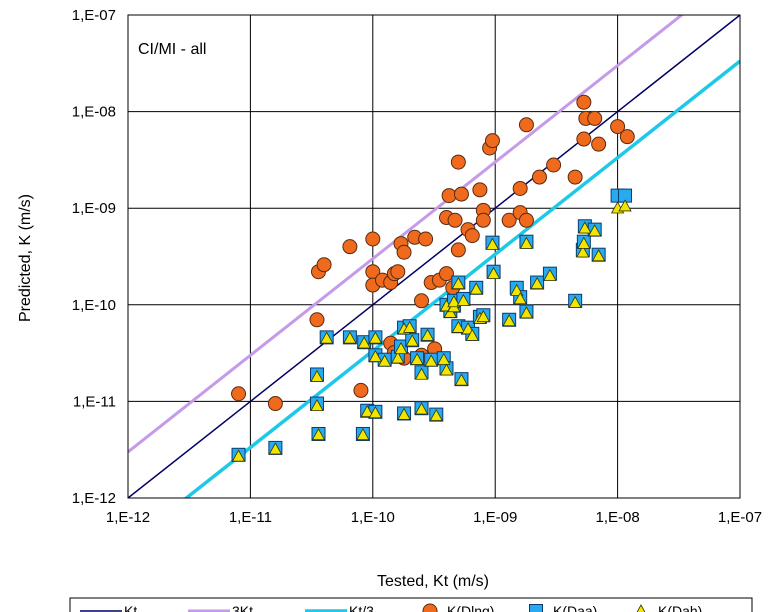  What do you see at coordinates (94, 208) in the screenshot?
I see `y-tick-label: 1,E-09` at bounding box center [94, 208].